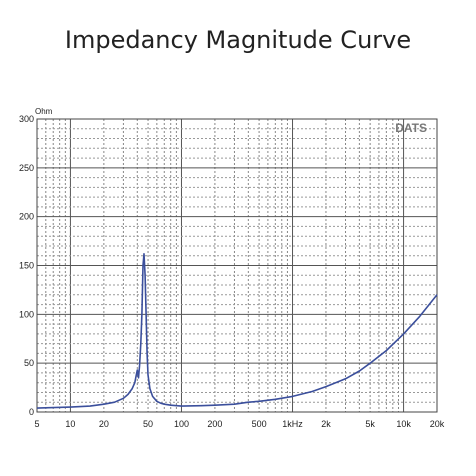  Describe the element at coordinates (326, 424) in the screenshot. I see `x-tick-label: 2k` at that location.